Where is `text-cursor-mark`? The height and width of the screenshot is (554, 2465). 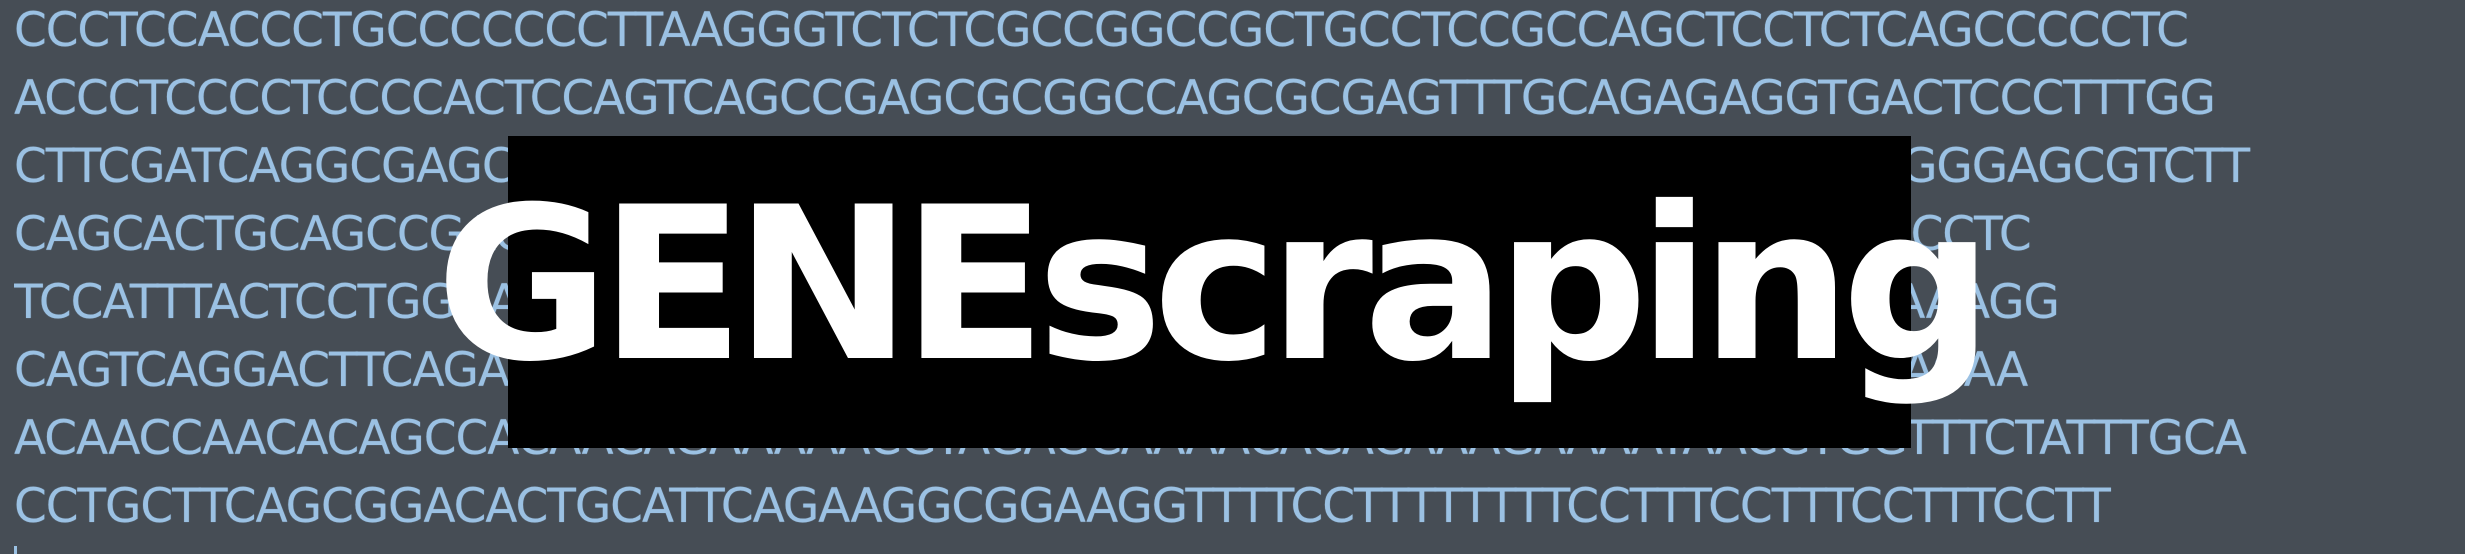 text-cursor-mark is located at coordinates (15, 550).